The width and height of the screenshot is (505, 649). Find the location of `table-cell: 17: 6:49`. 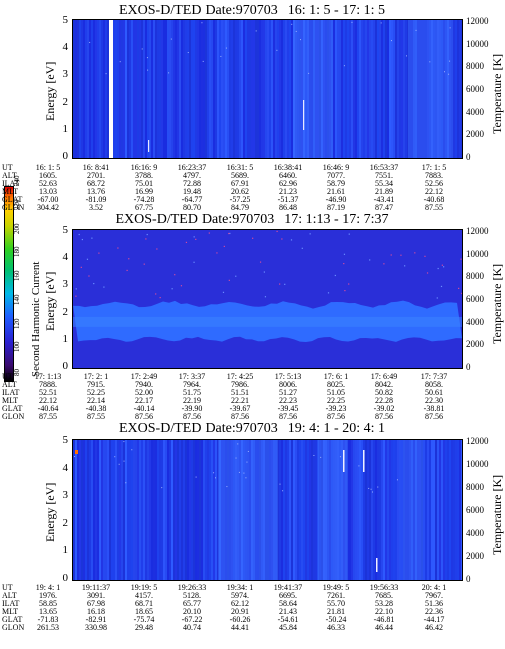

table-cell: 17: 6:49 is located at coordinates (384, 376).